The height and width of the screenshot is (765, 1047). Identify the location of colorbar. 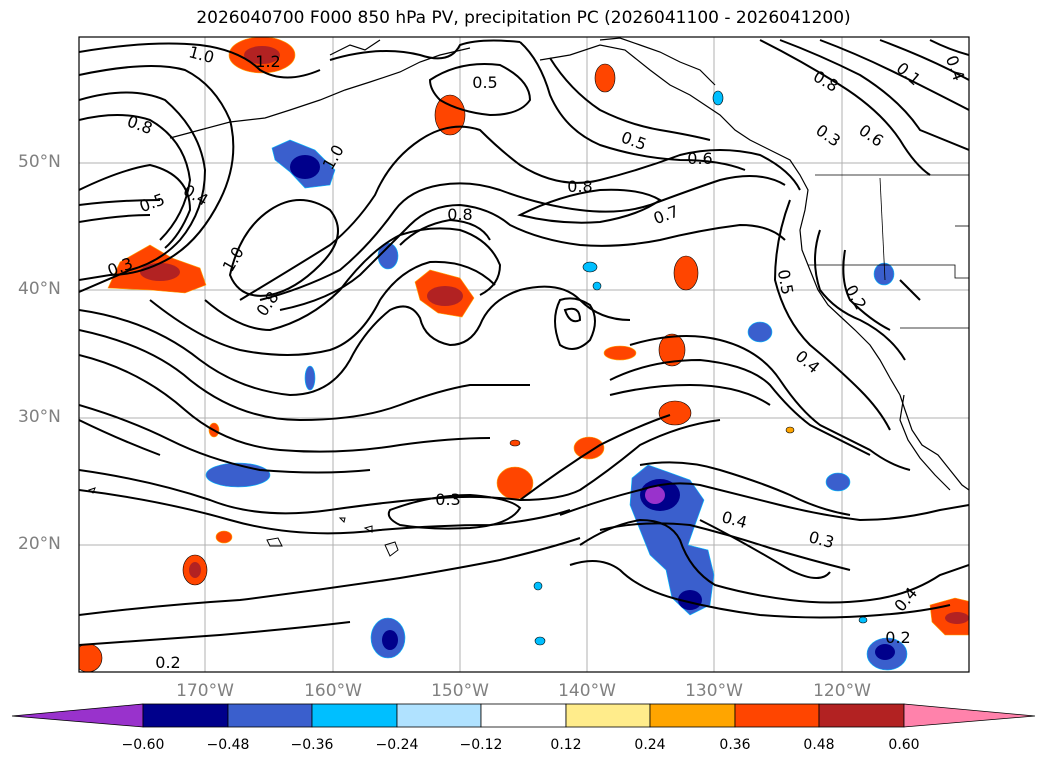
(523, 715).